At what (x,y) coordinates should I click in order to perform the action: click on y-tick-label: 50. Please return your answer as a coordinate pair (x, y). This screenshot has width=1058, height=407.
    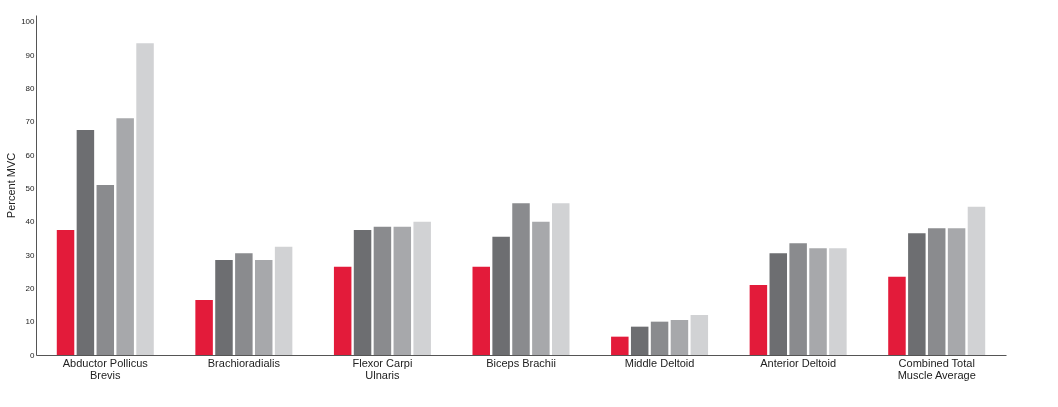
    Looking at the image, I should click on (30, 188).